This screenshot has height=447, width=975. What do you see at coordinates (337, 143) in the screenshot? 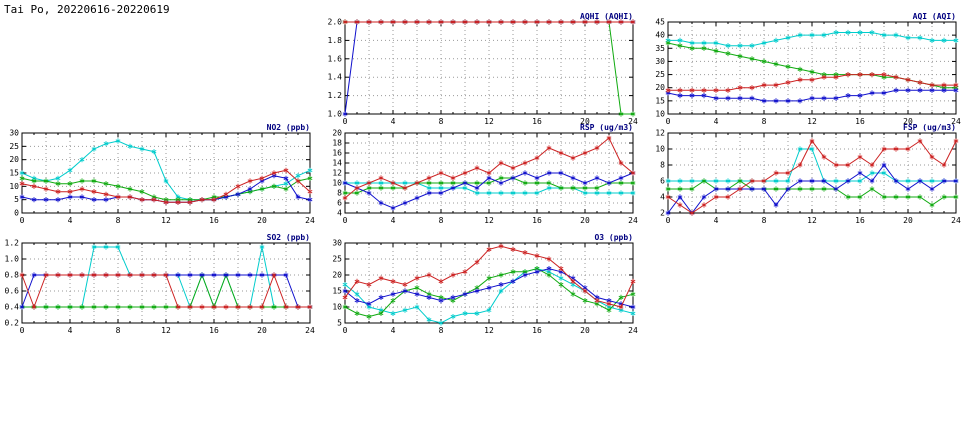
I see `y-tick-label: 18` at bounding box center [337, 143].